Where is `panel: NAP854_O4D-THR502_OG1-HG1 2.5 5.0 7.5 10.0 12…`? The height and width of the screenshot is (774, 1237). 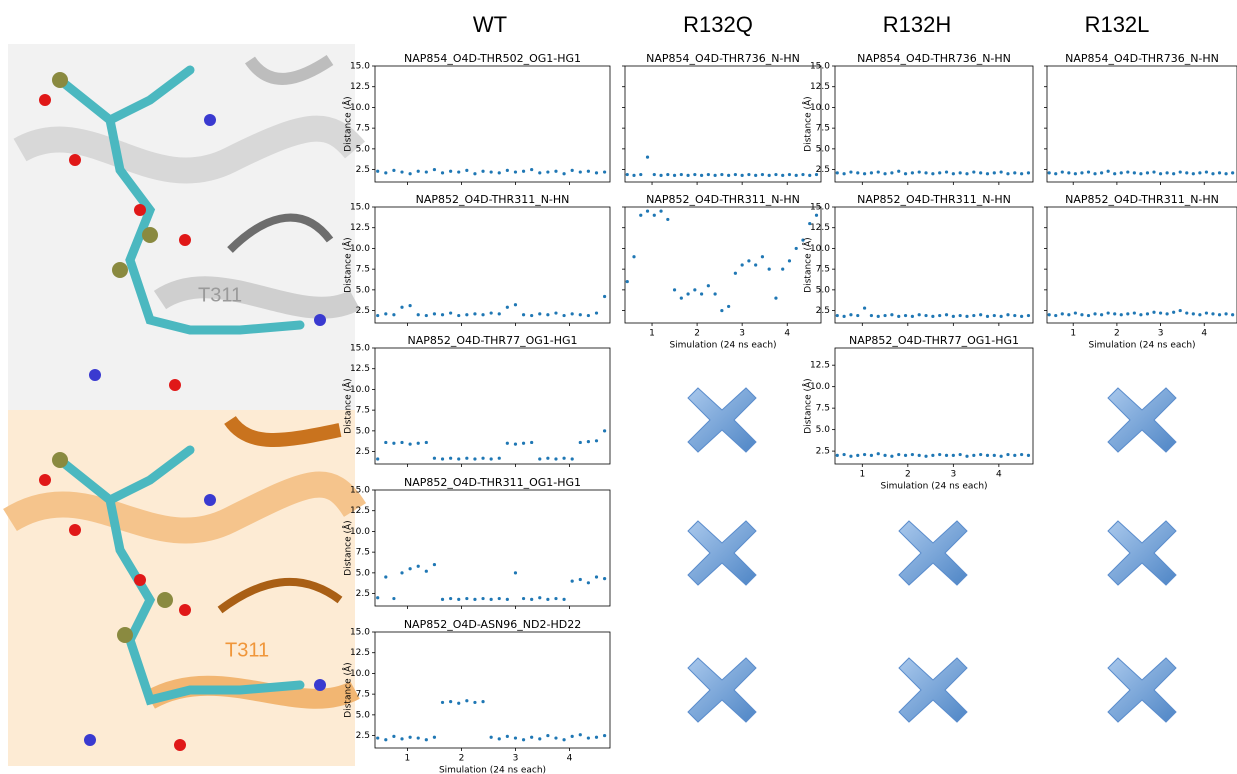
panel: NAP854_O4D-THR502_OG1-HG1 2.5 5.0 7.5 10.0 12… is located at coordinates (476, 118).